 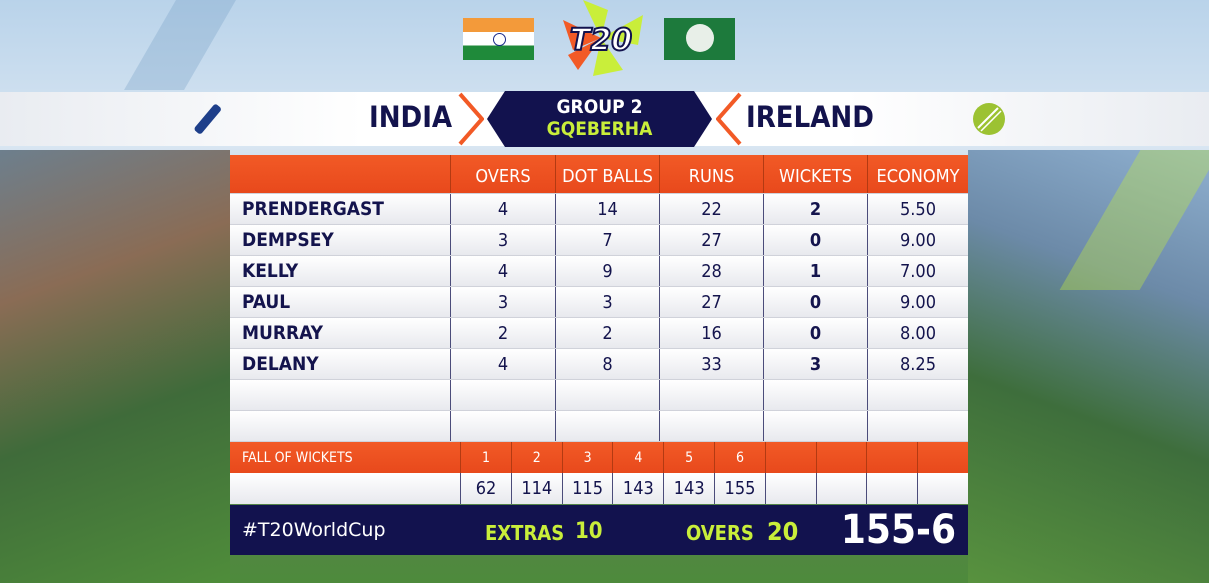 I want to click on score-footer: #T20WorldCup EXTRAS 10 OVERS 20 155-6, so click(x=599, y=530).